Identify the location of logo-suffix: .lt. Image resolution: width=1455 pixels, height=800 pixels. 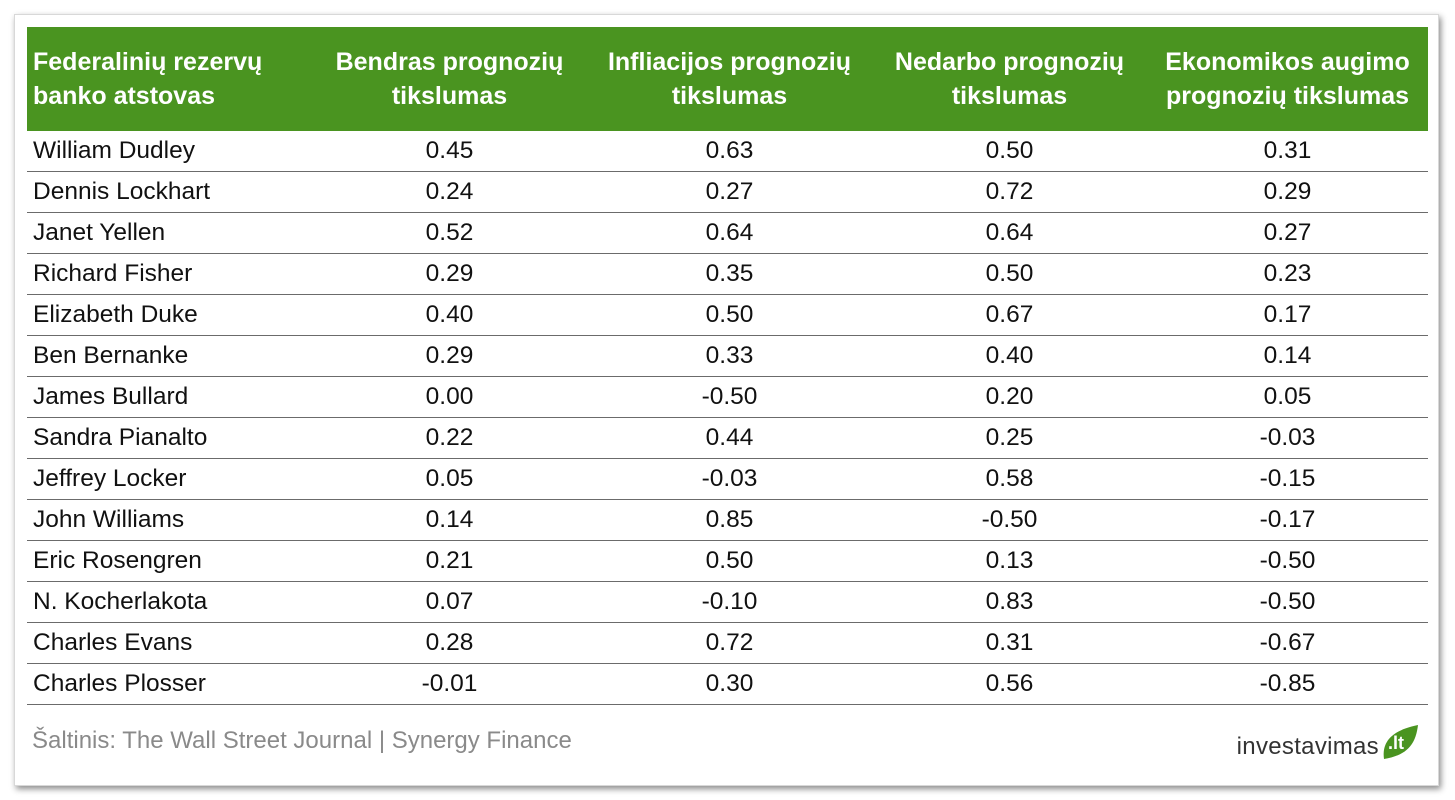
(1396, 743).